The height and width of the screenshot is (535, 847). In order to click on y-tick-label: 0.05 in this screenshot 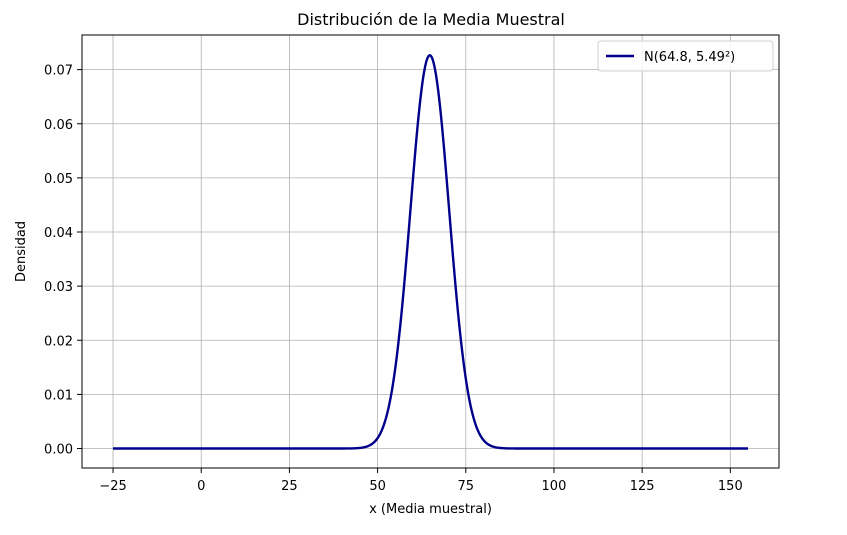, I will do `click(58, 179)`.